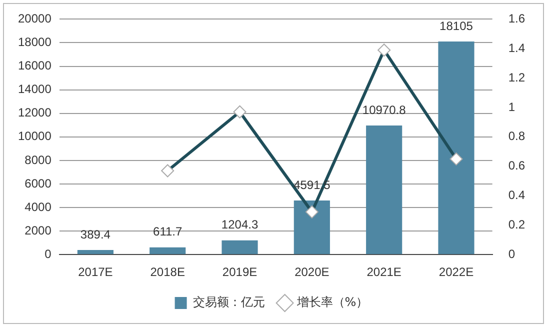 This screenshot has width=549, height=329. I want to click on y-tick-label: 10000, so click(35, 136).